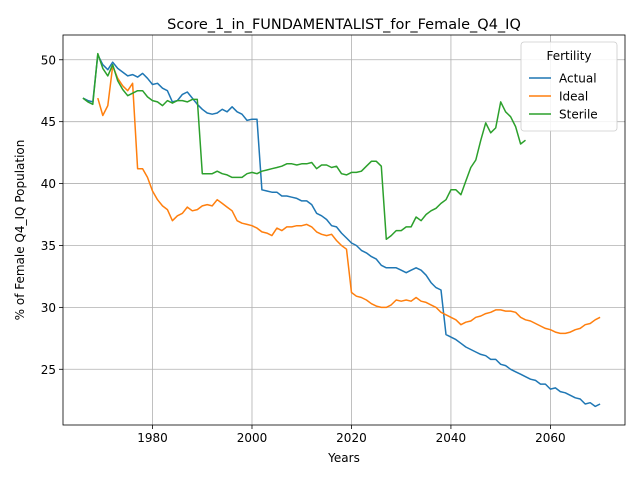 This screenshot has width=640, height=480. I want to click on legend: Fertility Actual Ideal Sterile, so click(569, 86).